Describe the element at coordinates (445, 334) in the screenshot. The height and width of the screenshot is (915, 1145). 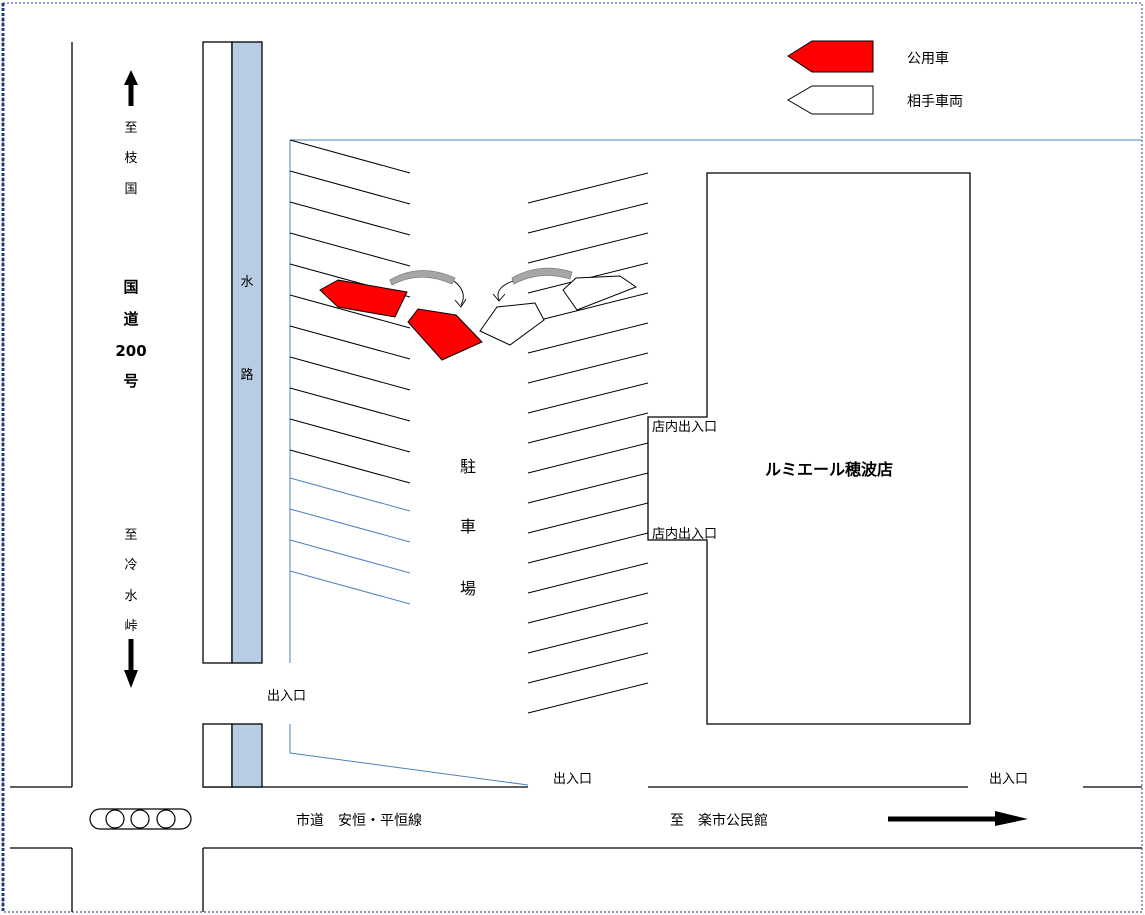
I see `official-car-reversing` at that location.